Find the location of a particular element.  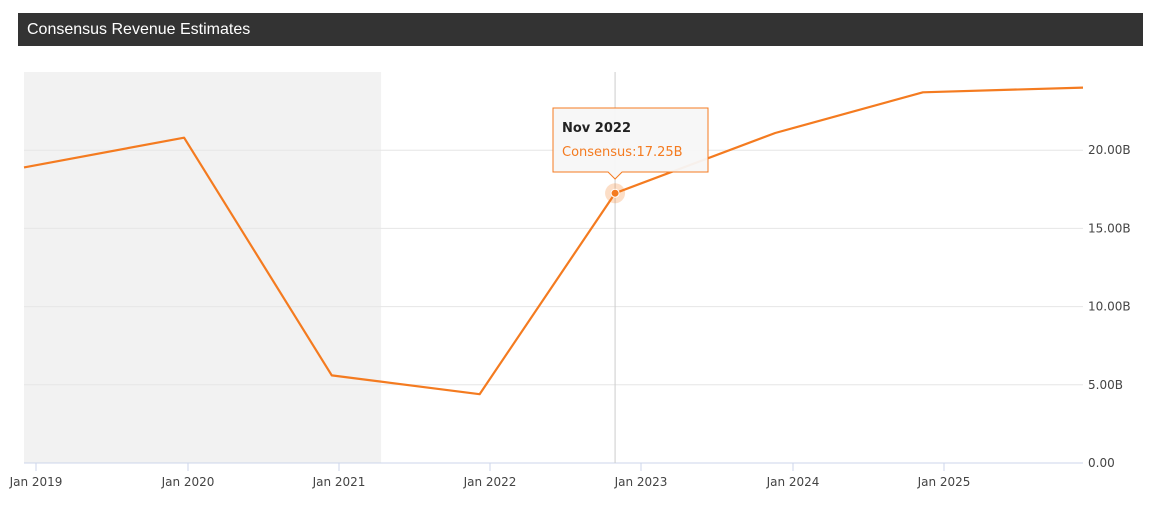

y-tick-label: 5.00B is located at coordinates (1105, 385).